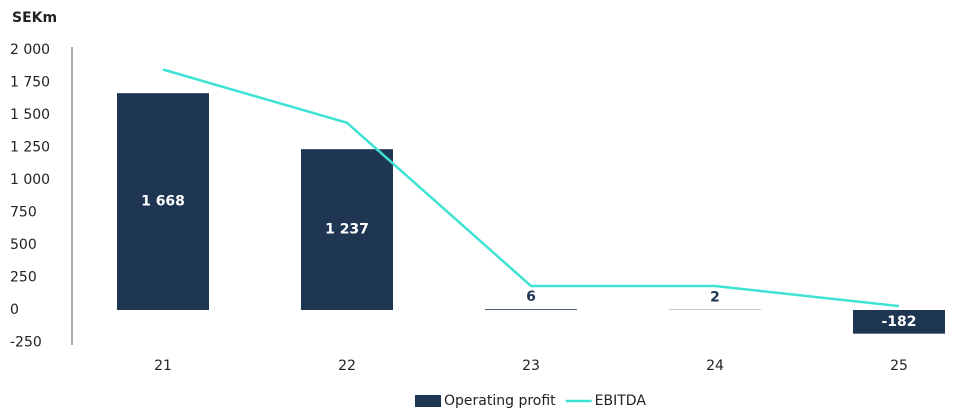 The width and height of the screenshot is (980, 414). I want to click on data-label: 1 668, so click(163, 202).